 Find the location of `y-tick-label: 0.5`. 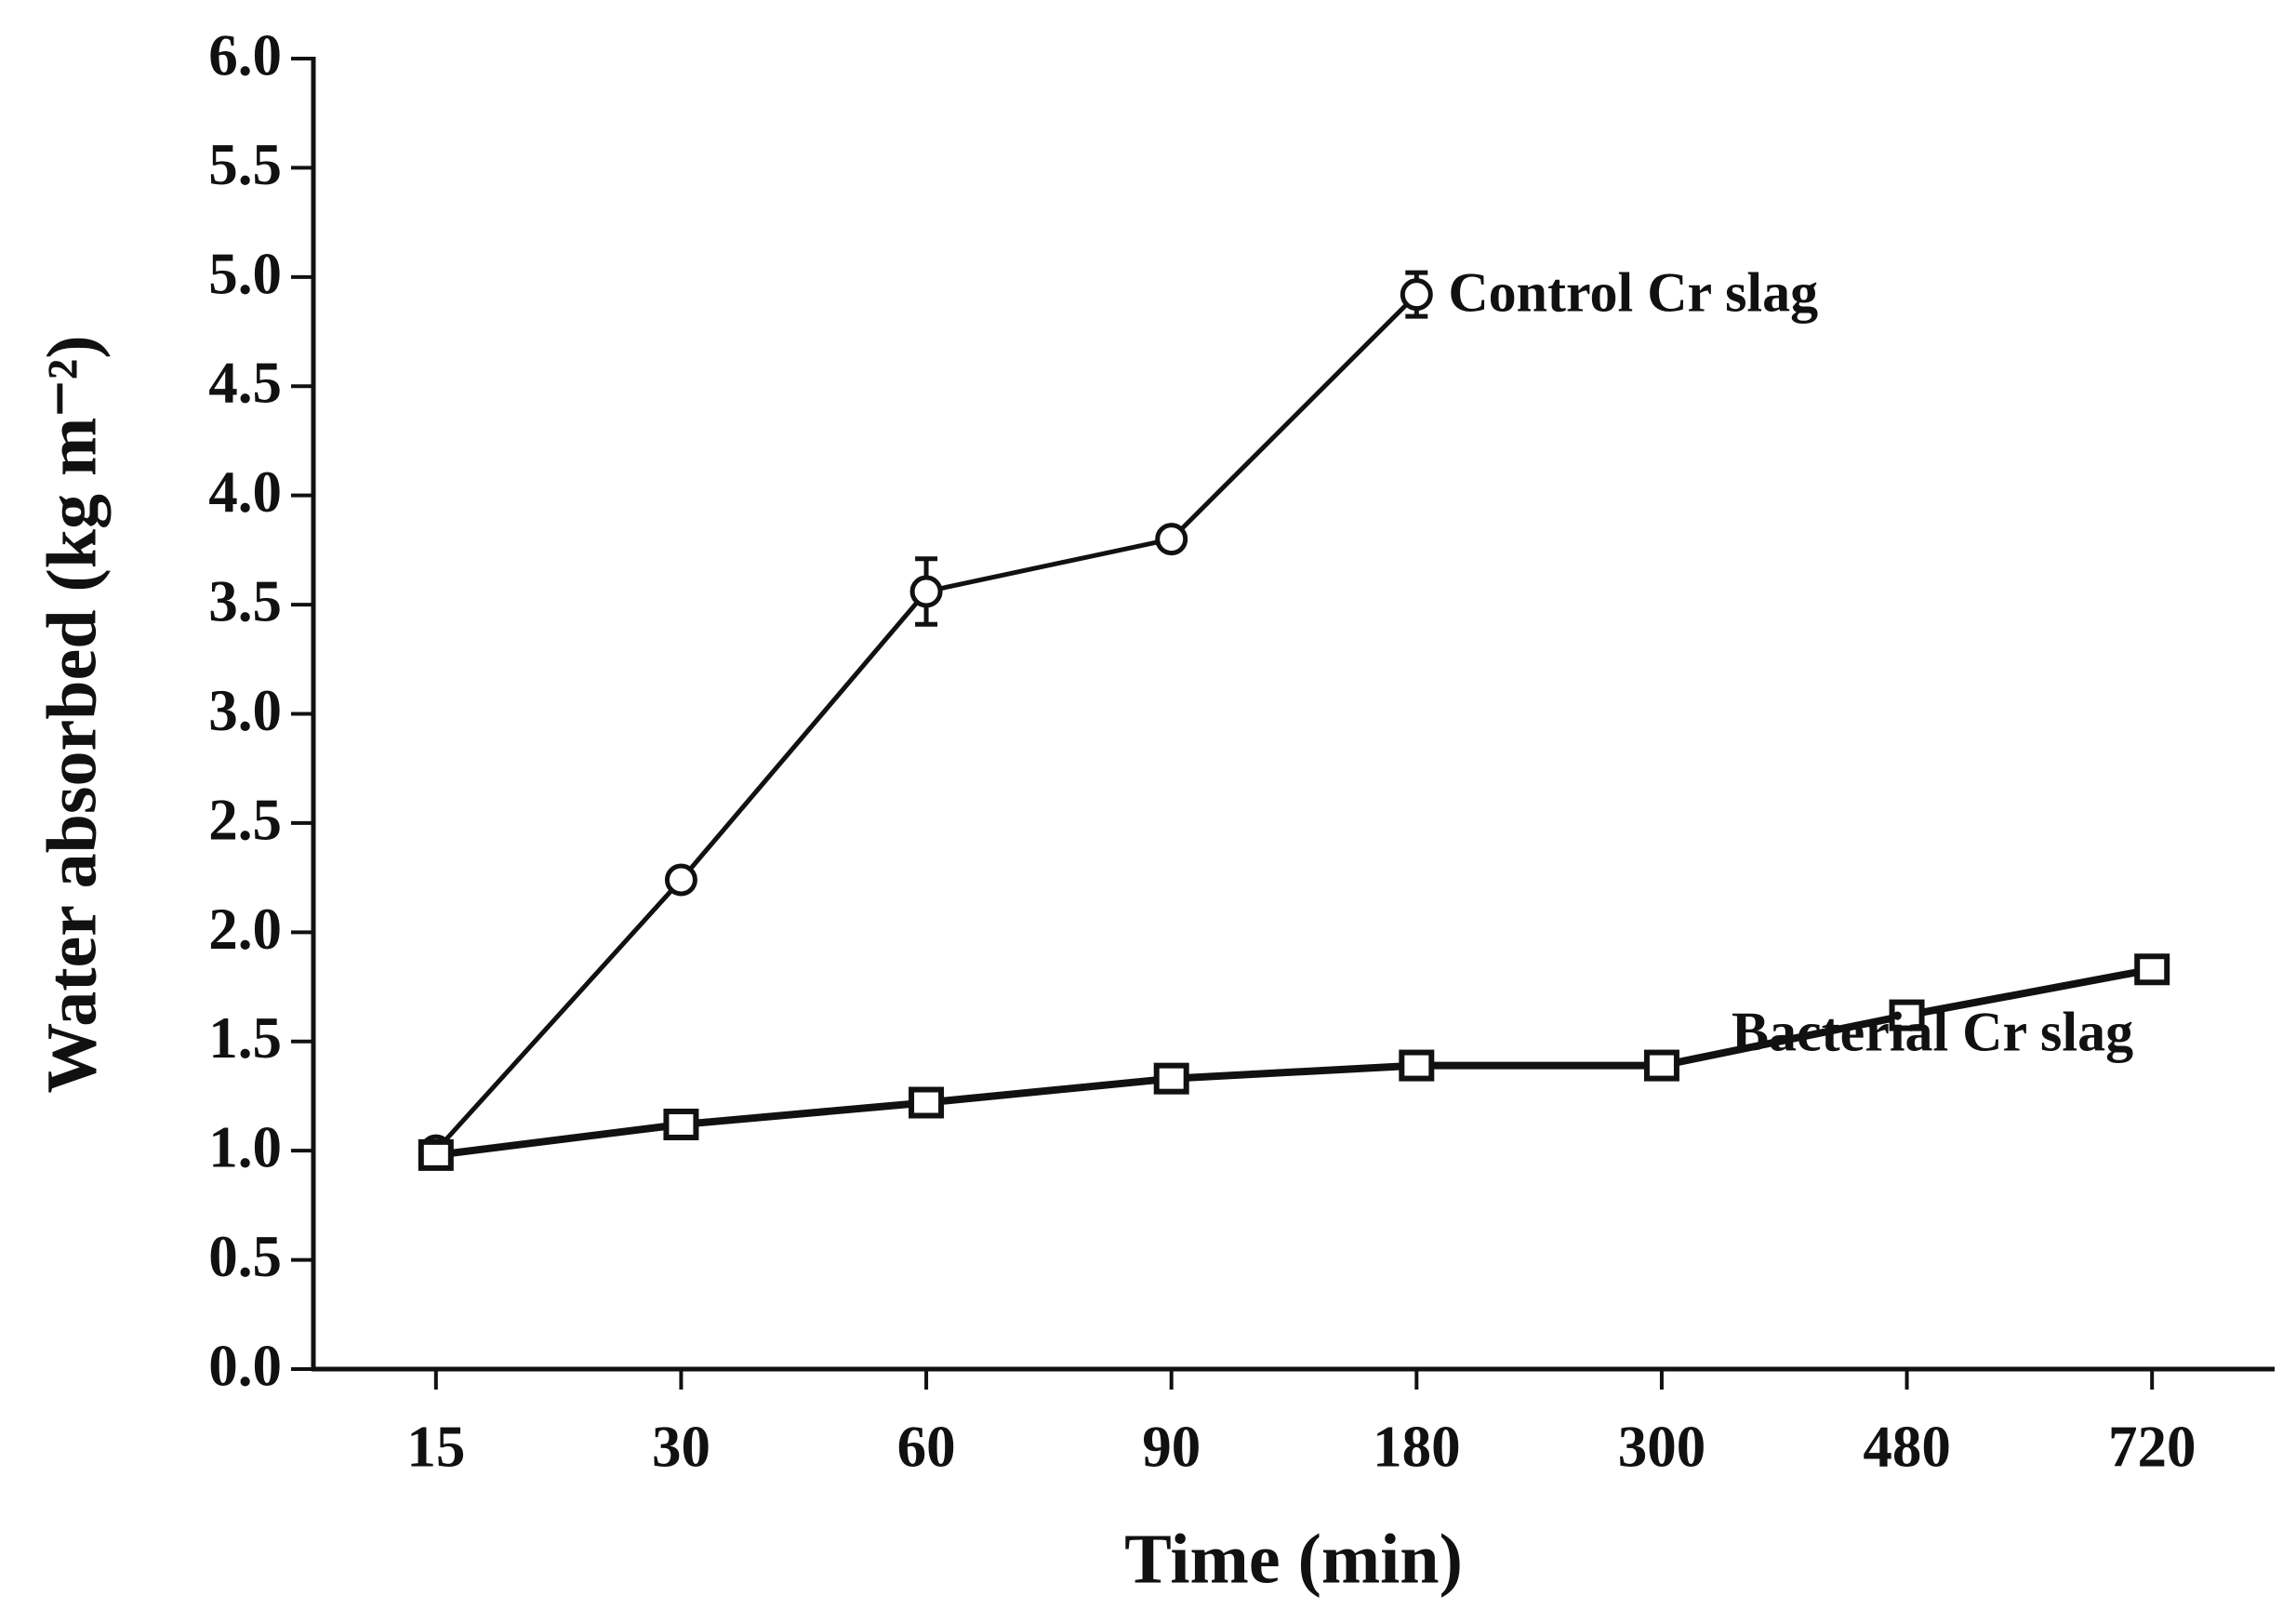

y-tick-label: 0.5 is located at coordinates (245, 1256).